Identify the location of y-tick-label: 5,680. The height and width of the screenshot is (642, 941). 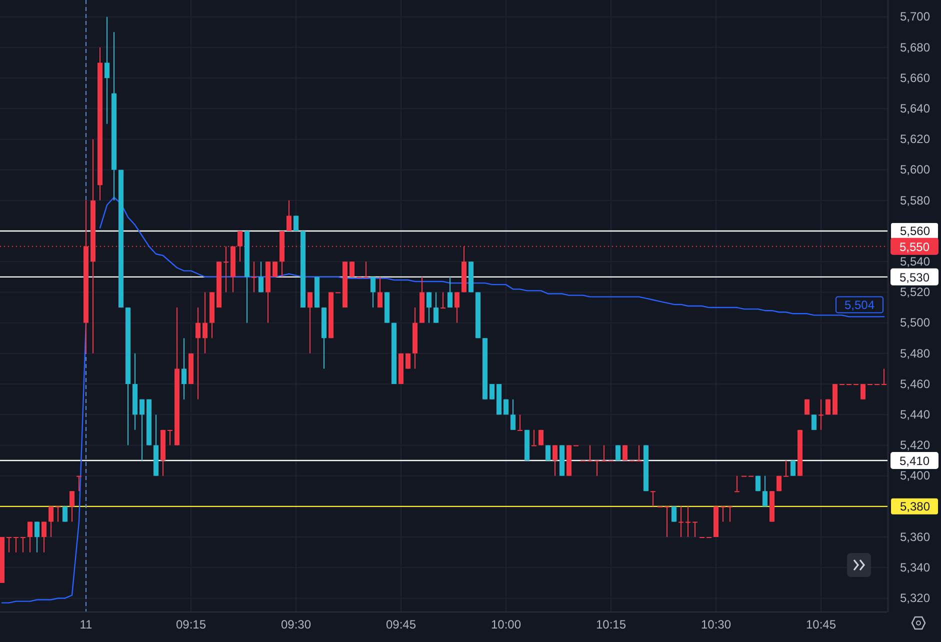
(915, 47).